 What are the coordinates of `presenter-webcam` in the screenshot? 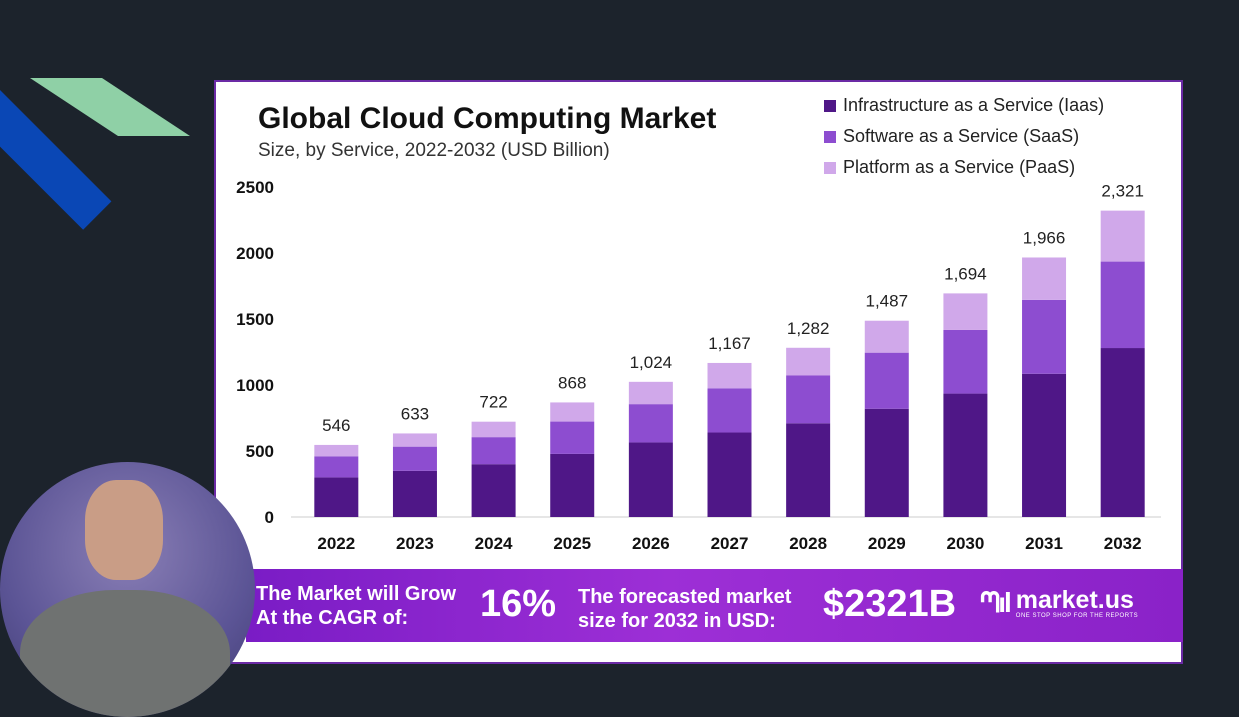 It's located at (127, 589).